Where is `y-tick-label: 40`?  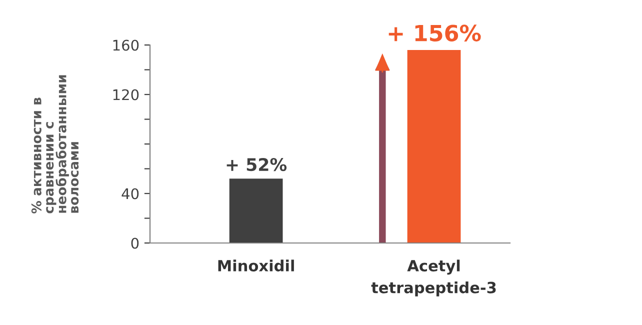
y-tick-label: 40 is located at coordinates (130, 194).